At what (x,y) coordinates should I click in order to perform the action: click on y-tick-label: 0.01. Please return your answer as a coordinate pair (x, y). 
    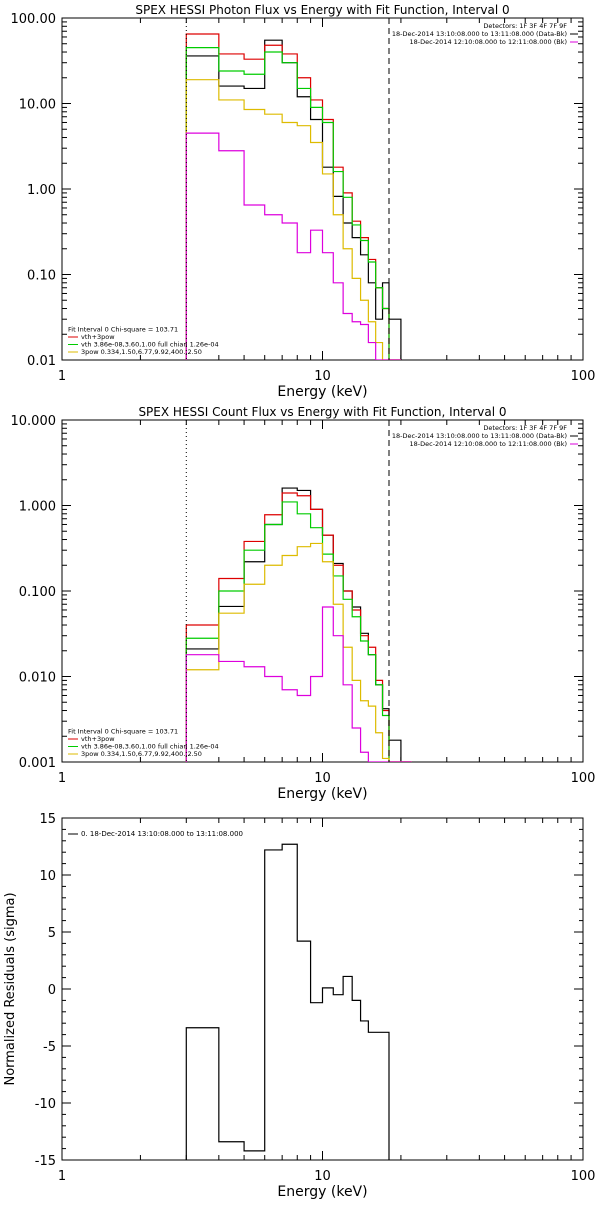
    Looking at the image, I should click on (41, 361).